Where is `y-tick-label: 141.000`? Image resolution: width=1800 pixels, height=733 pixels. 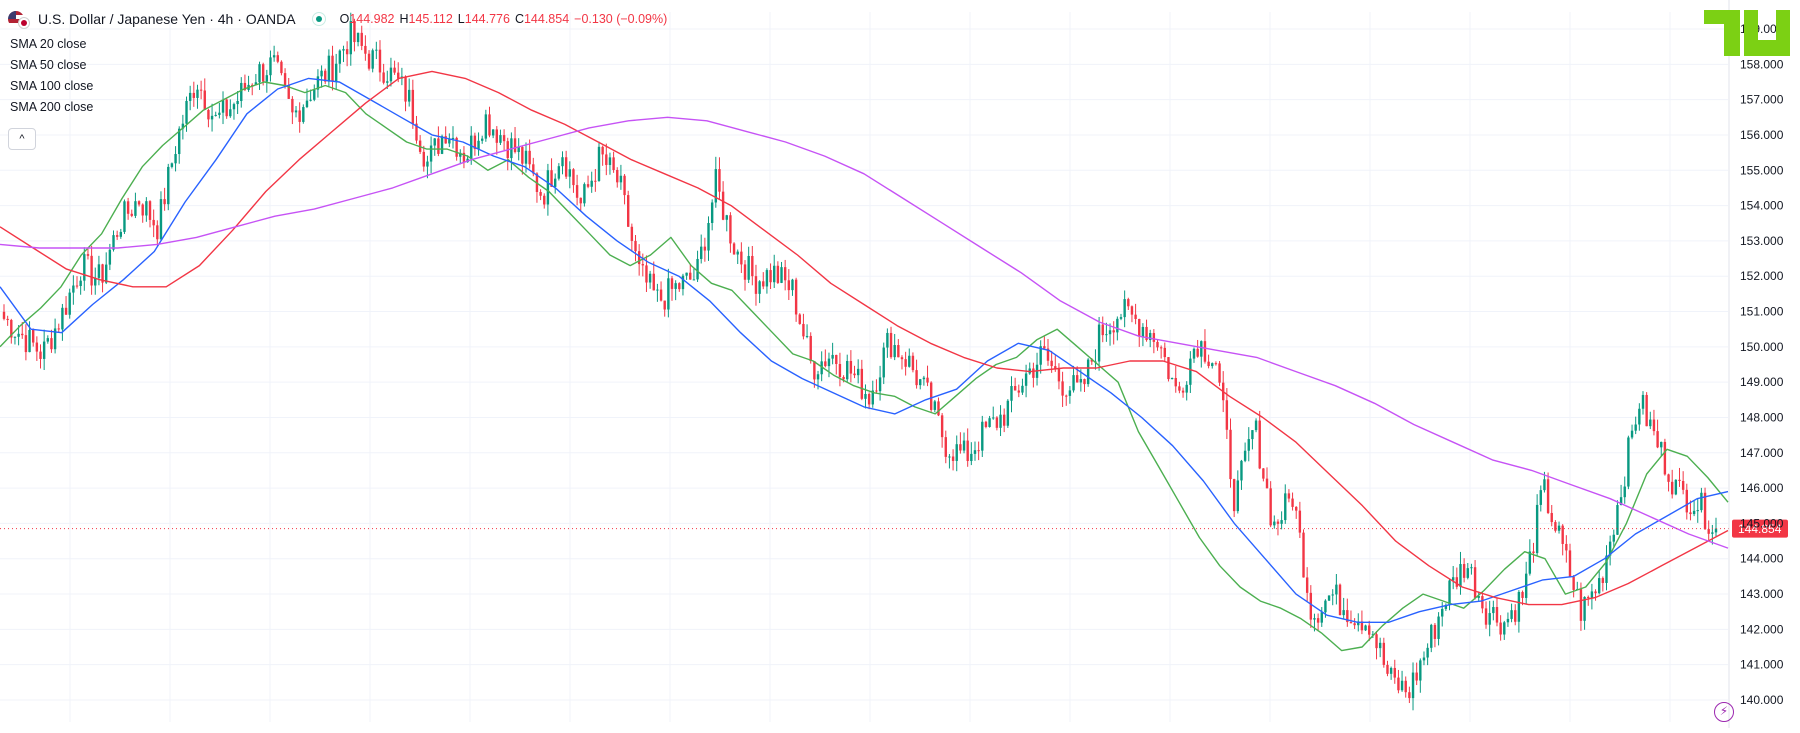 y-tick-label: 141.000 is located at coordinates (1762, 665).